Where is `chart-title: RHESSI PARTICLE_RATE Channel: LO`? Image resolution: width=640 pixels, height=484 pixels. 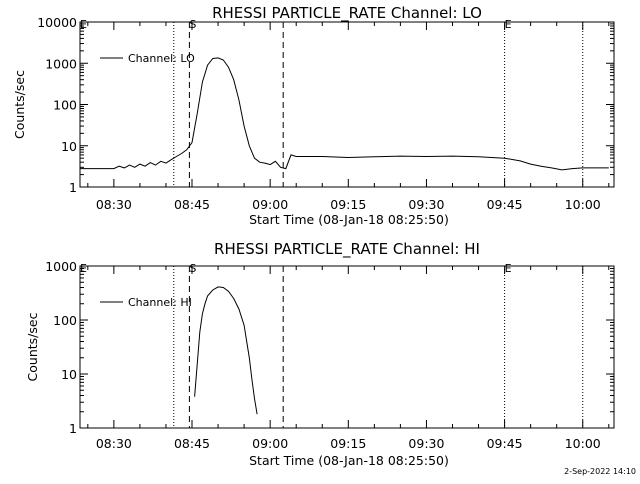 chart-title: RHESSI PARTICLE_RATE Channel: LO is located at coordinates (347, 13).